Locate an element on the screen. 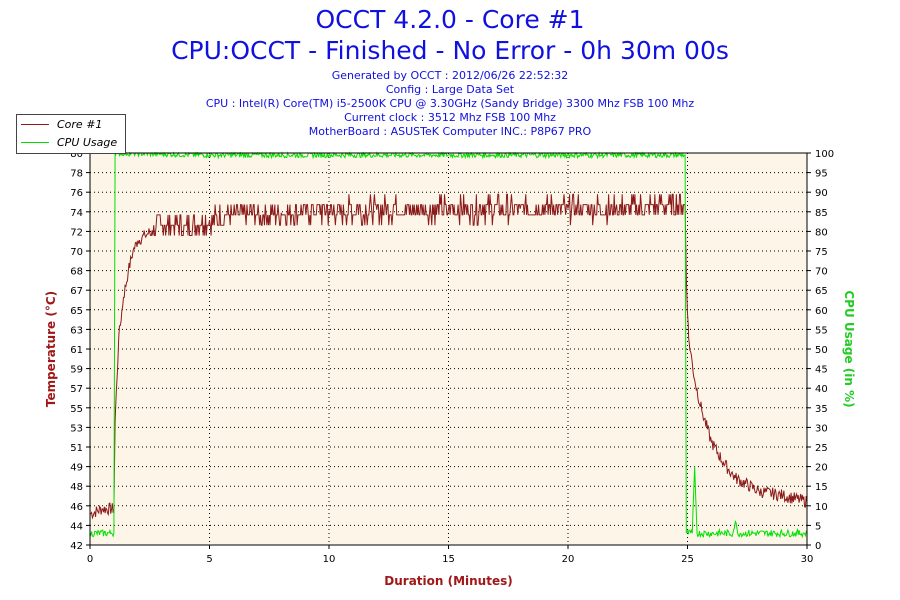  y-tick-label: 80 is located at coordinates (76, 154).